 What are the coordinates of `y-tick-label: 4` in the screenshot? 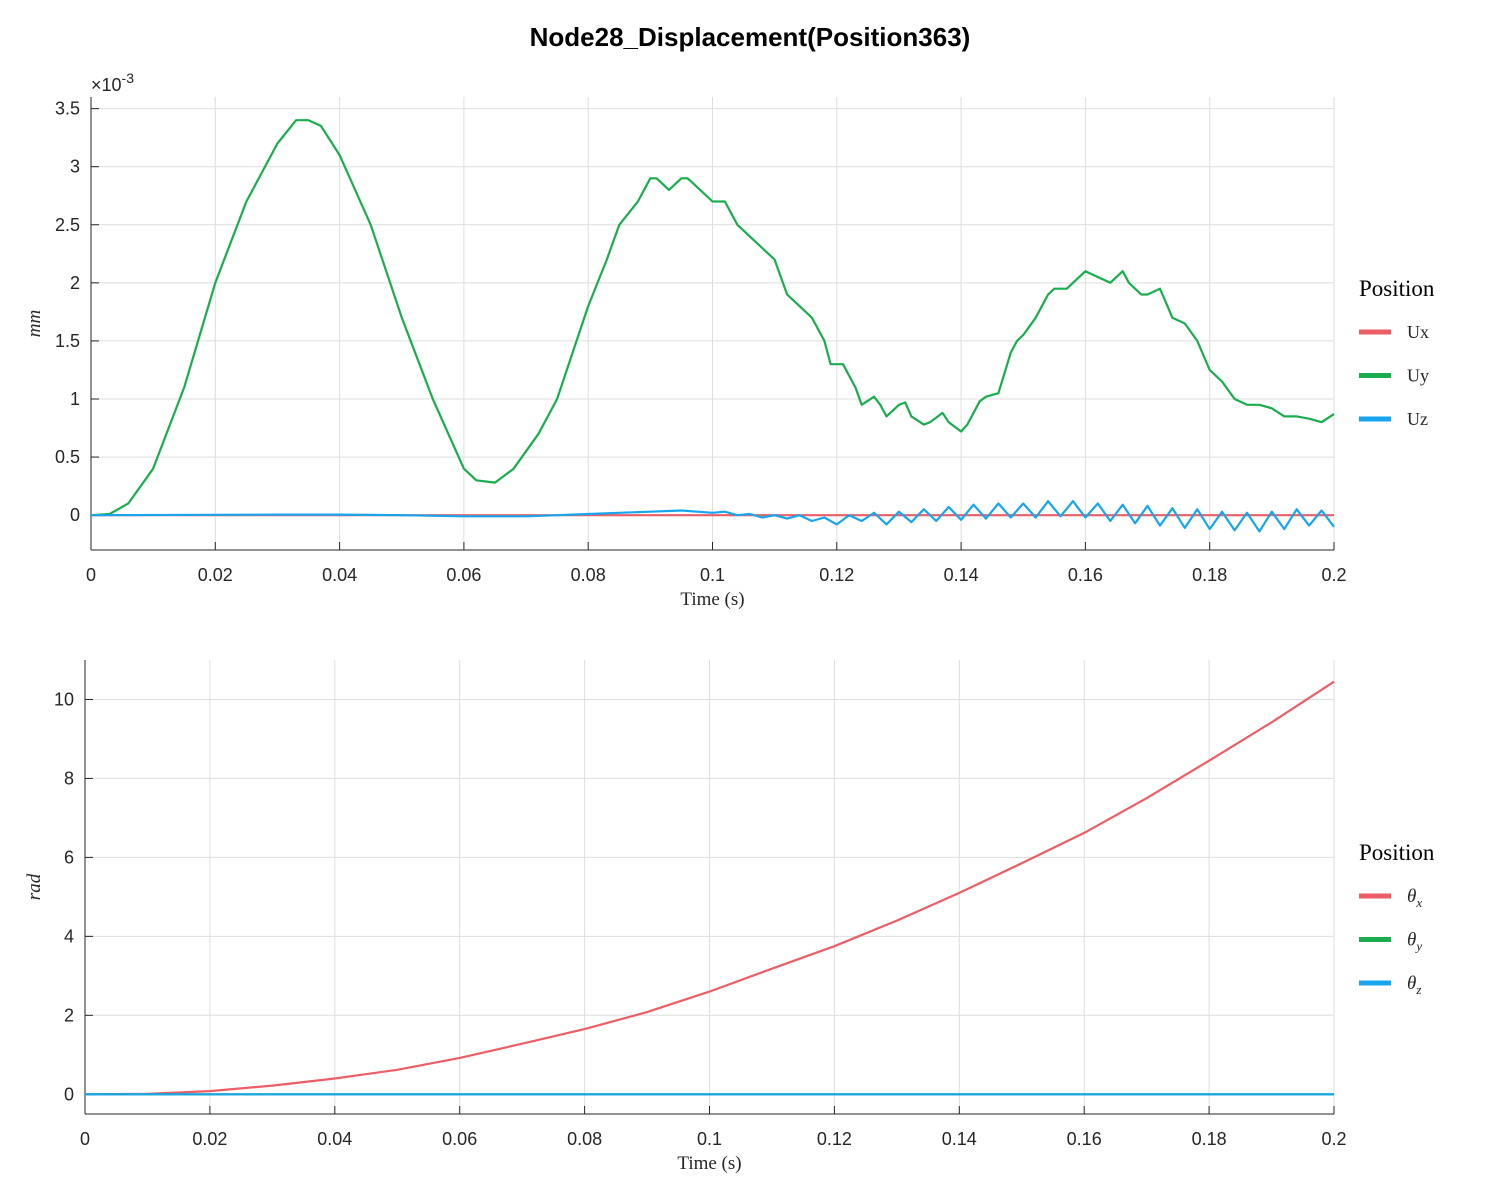 It's located at (69, 936).